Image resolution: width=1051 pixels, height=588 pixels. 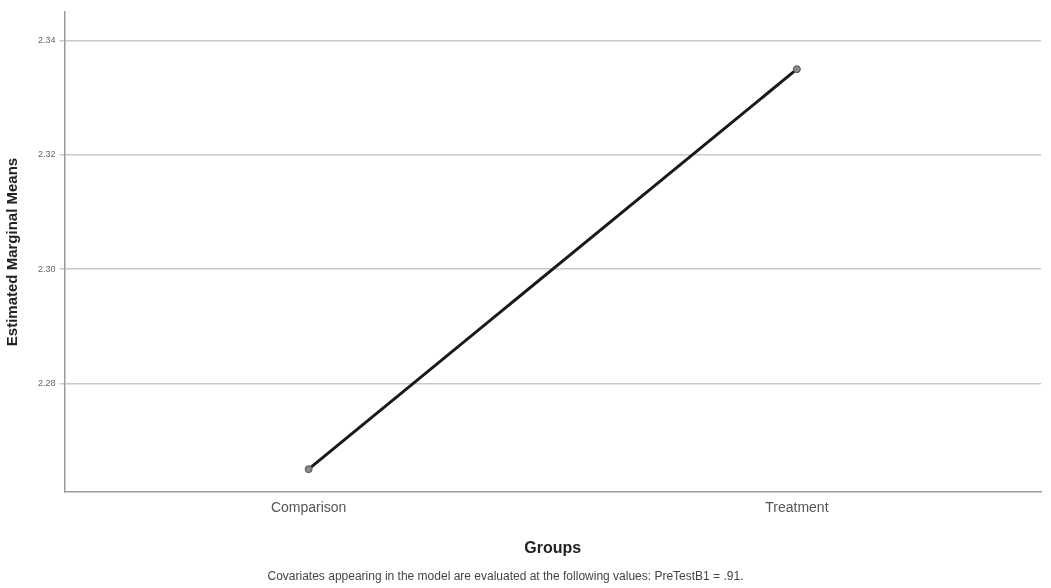 What do you see at coordinates (797, 507) in the screenshot?
I see `x-tick-label: Treatment` at bounding box center [797, 507].